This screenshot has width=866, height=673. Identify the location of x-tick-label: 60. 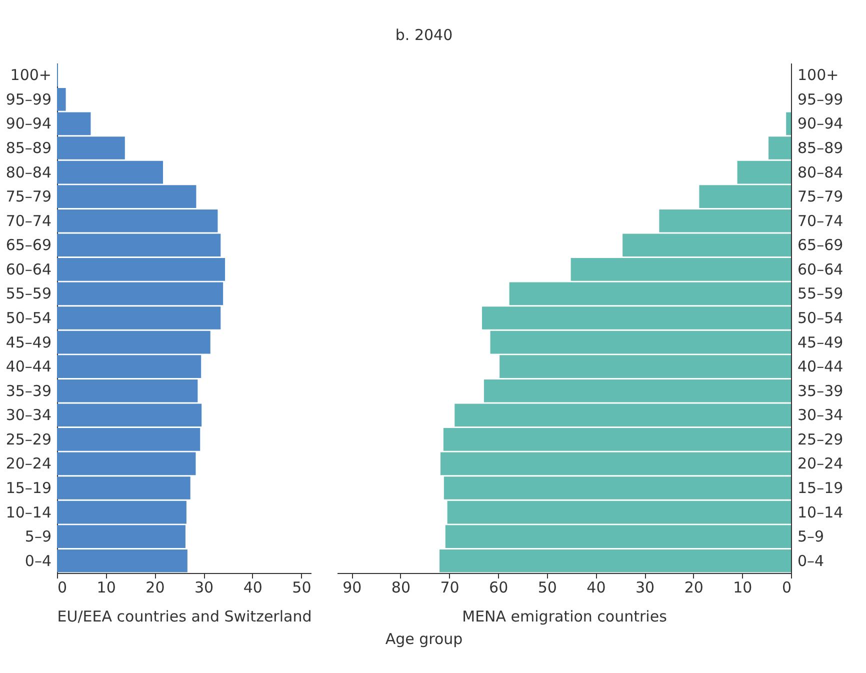
(498, 587).